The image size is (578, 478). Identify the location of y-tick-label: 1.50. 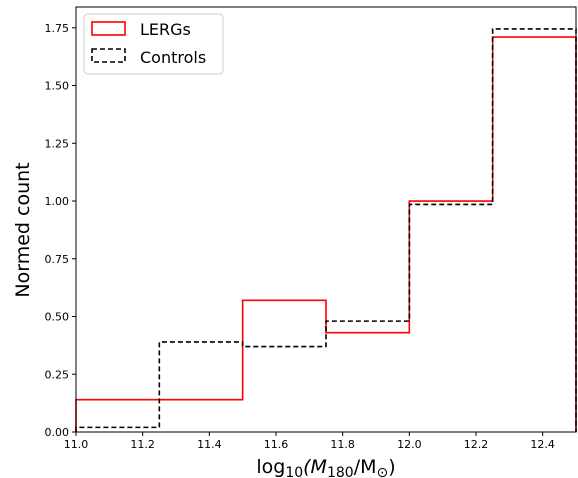
(57, 86).